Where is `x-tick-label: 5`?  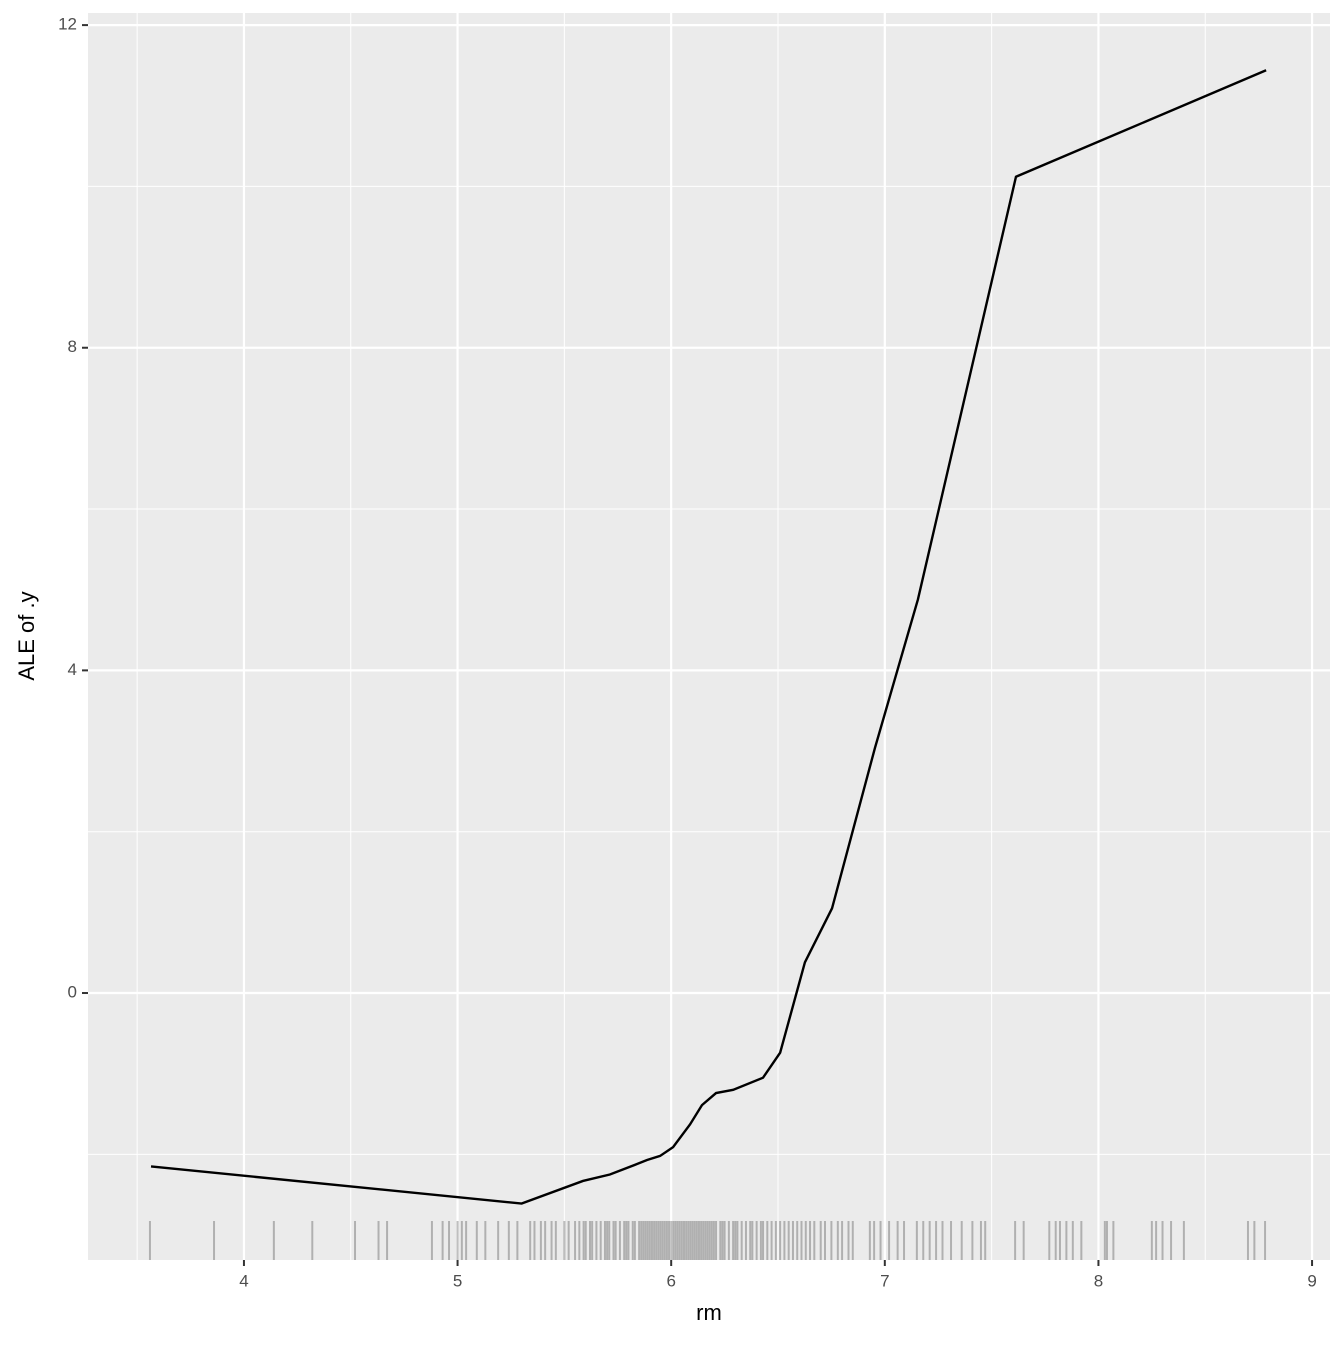 x-tick-label: 5 is located at coordinates (457, 1280).